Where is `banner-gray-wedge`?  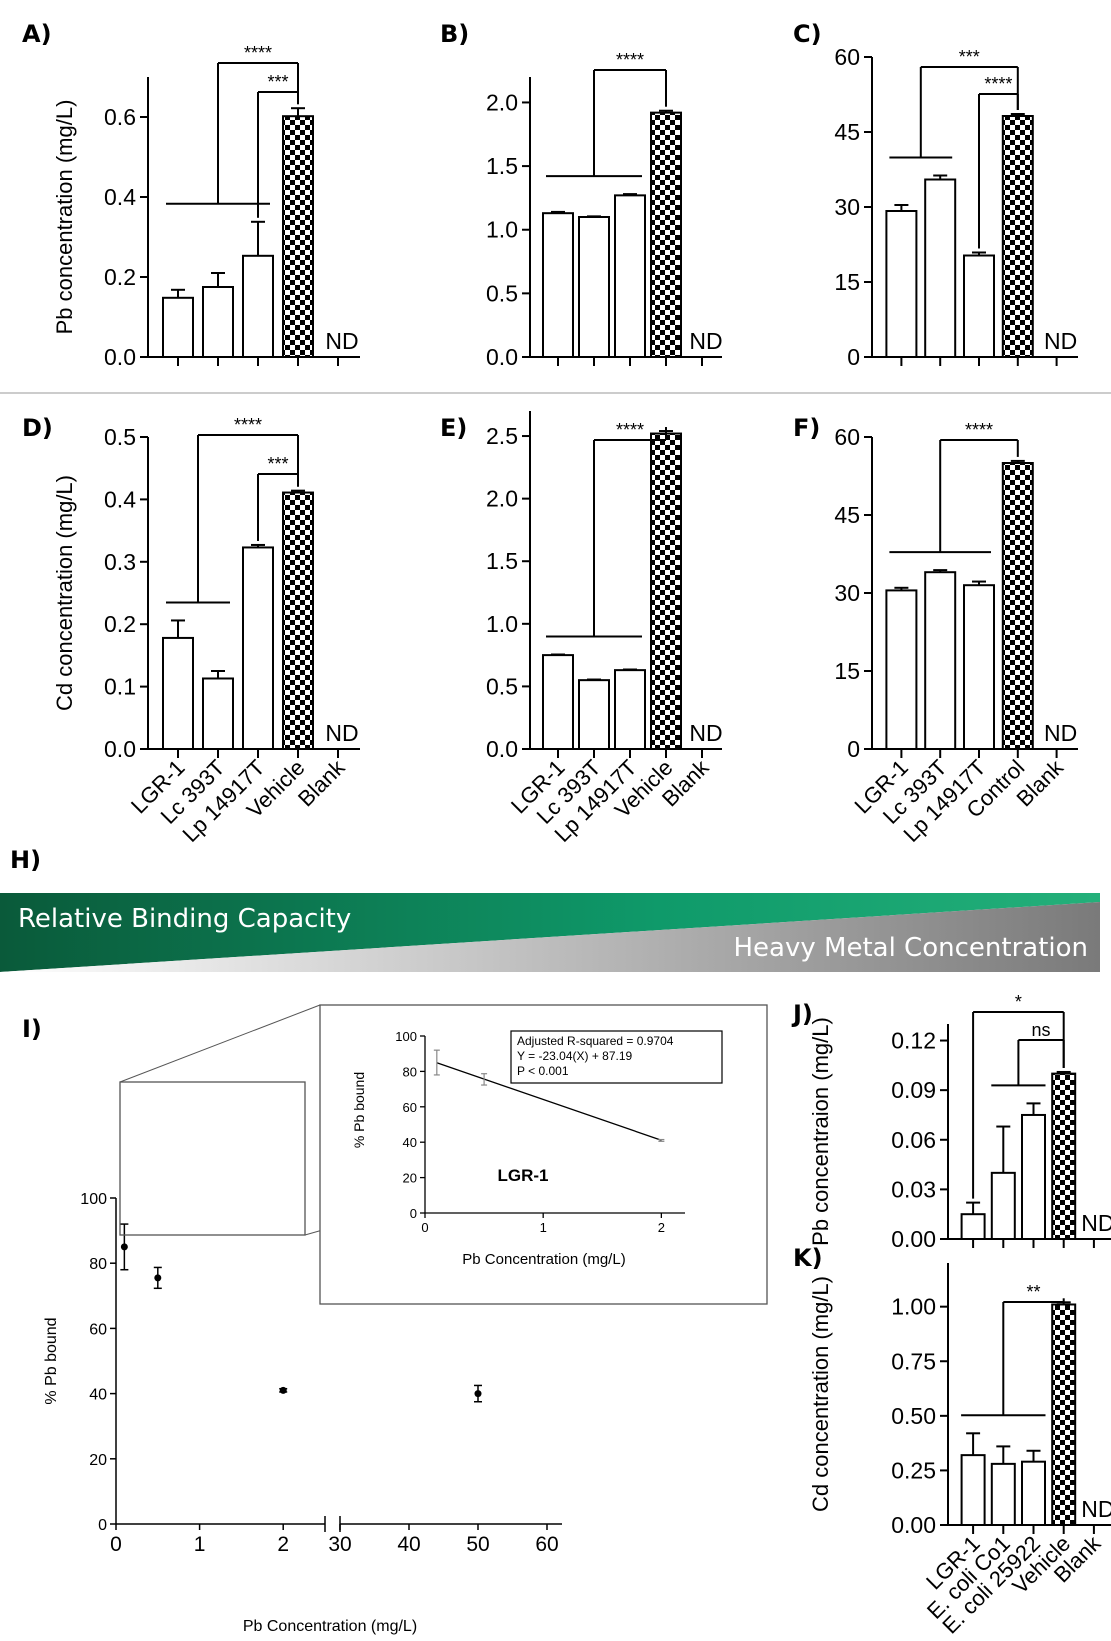 banner-gray-wedge is located at coordinates (550, 937).